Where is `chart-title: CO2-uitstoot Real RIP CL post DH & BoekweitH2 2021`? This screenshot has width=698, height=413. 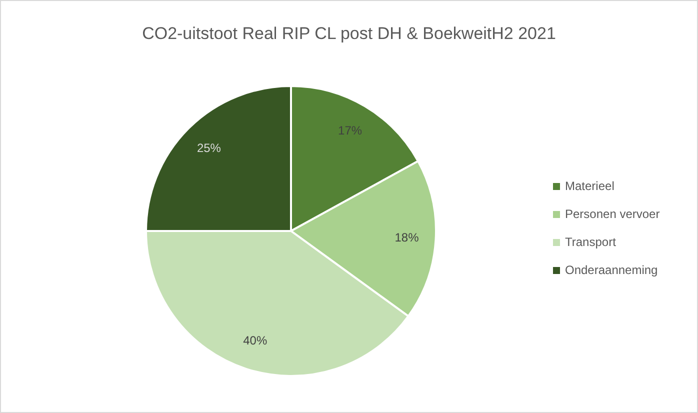
chart-title: CO2-uitstoot Real RIP CL post DH & BoekweitH2 2021 is located at coordinates (349, 33).